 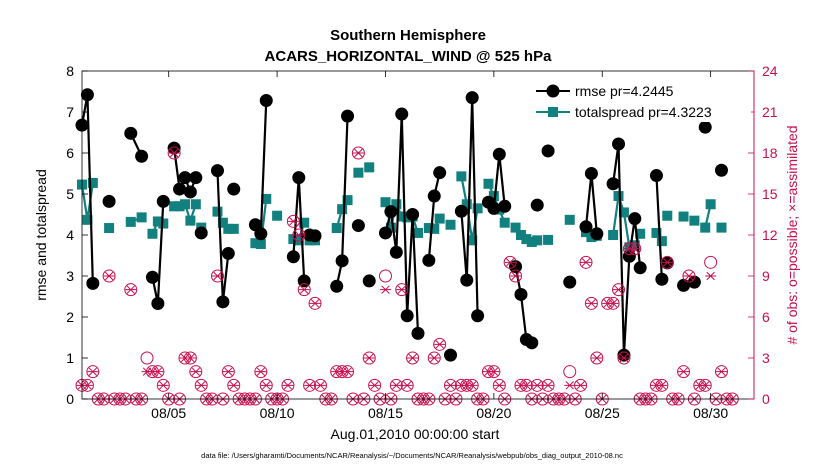 I want to click on x-tick-label: 08/25, so click(x=602, y=413).